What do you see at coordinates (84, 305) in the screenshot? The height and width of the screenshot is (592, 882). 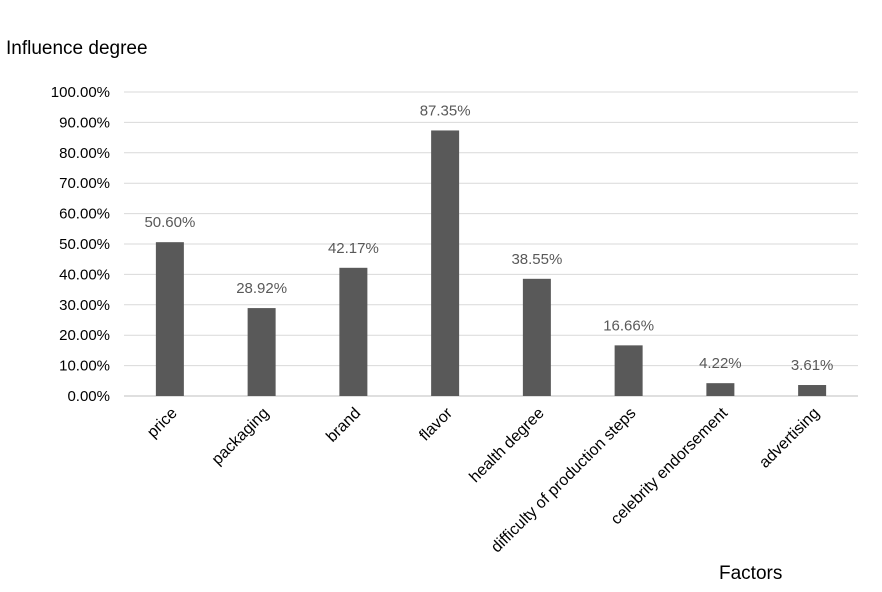 I see `y-tick-label: 30.00%` at bounding box center [84, 305].